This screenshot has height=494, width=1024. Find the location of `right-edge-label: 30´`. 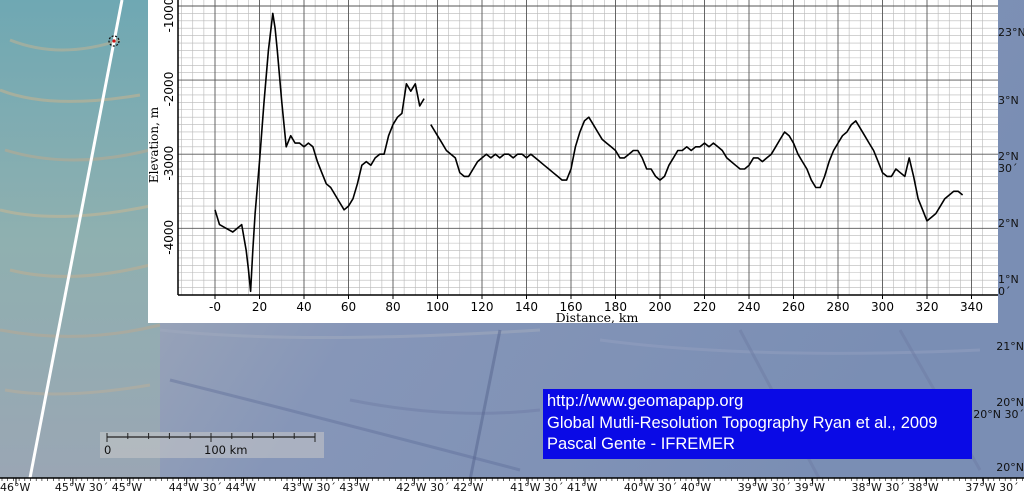

right-edge-label: 30´ is located at coordinates (1008, 168).